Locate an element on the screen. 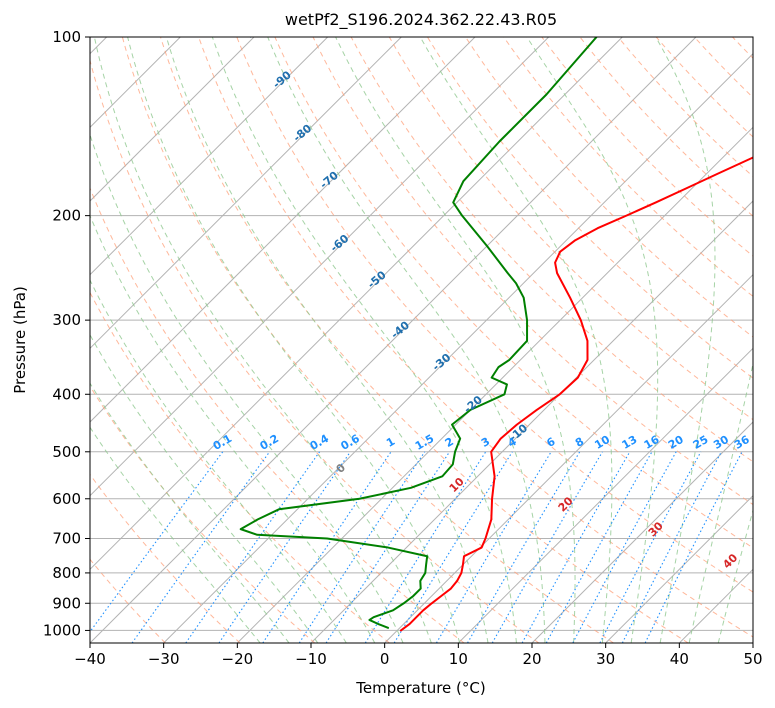 This screenshot has height=708, width=775. x-tick-label: 50 is located at coordinates (752, 659).